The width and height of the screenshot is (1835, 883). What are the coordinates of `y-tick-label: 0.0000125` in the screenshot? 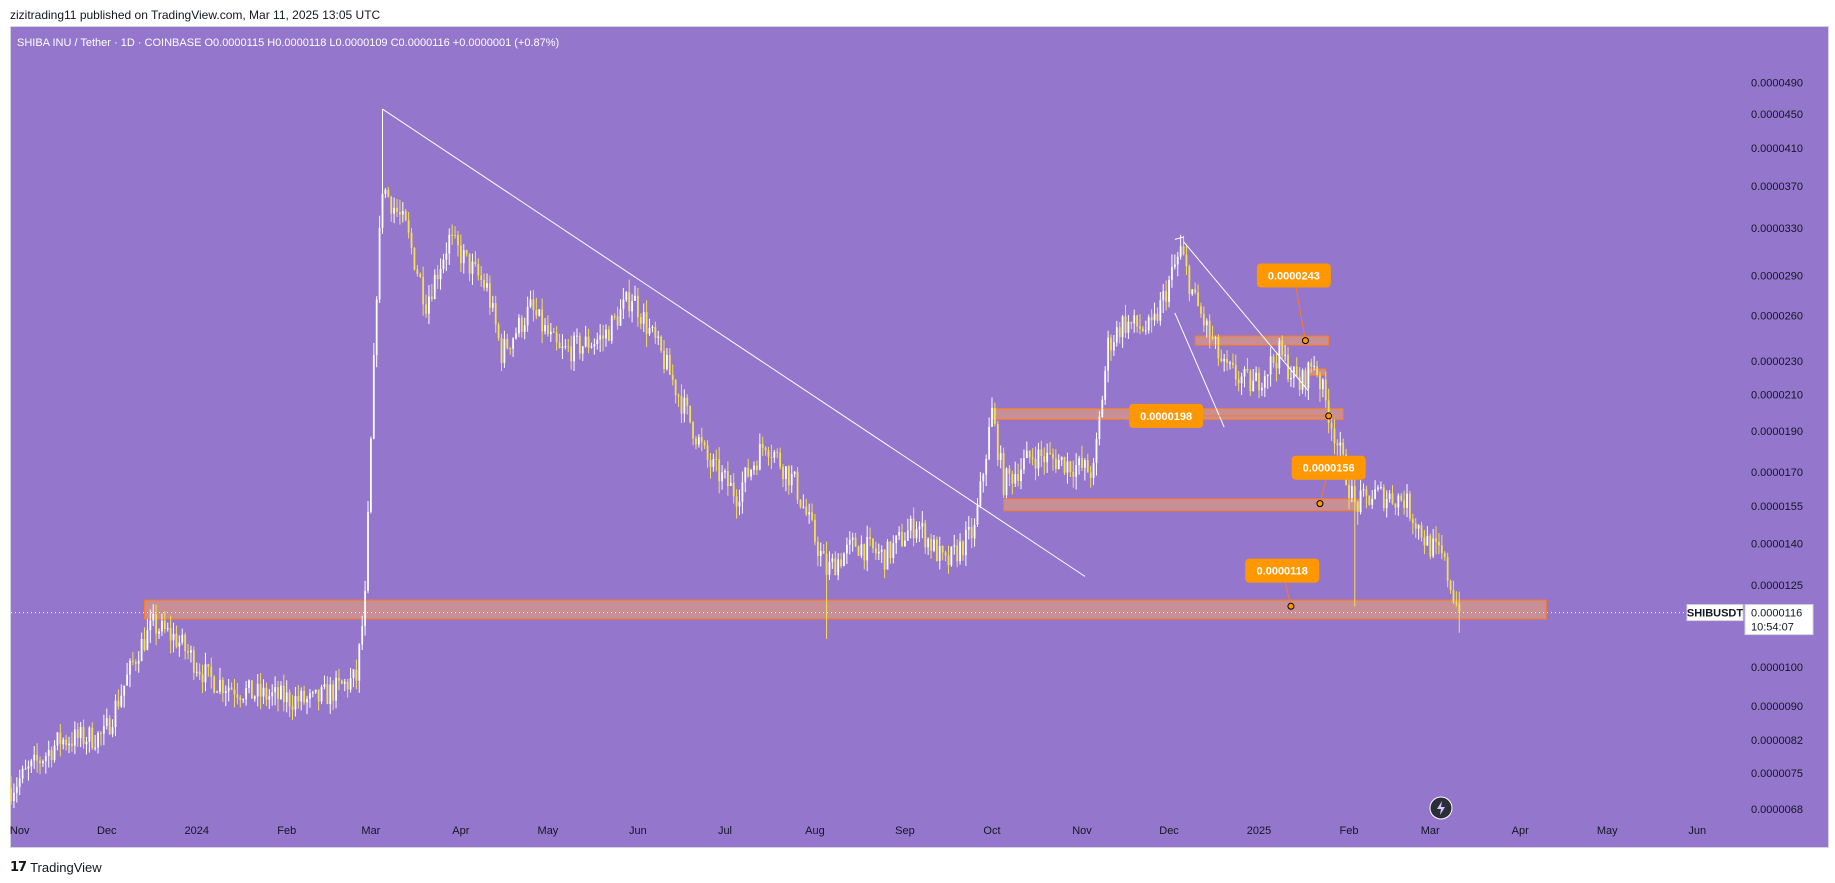 It's located at (1777, 586).